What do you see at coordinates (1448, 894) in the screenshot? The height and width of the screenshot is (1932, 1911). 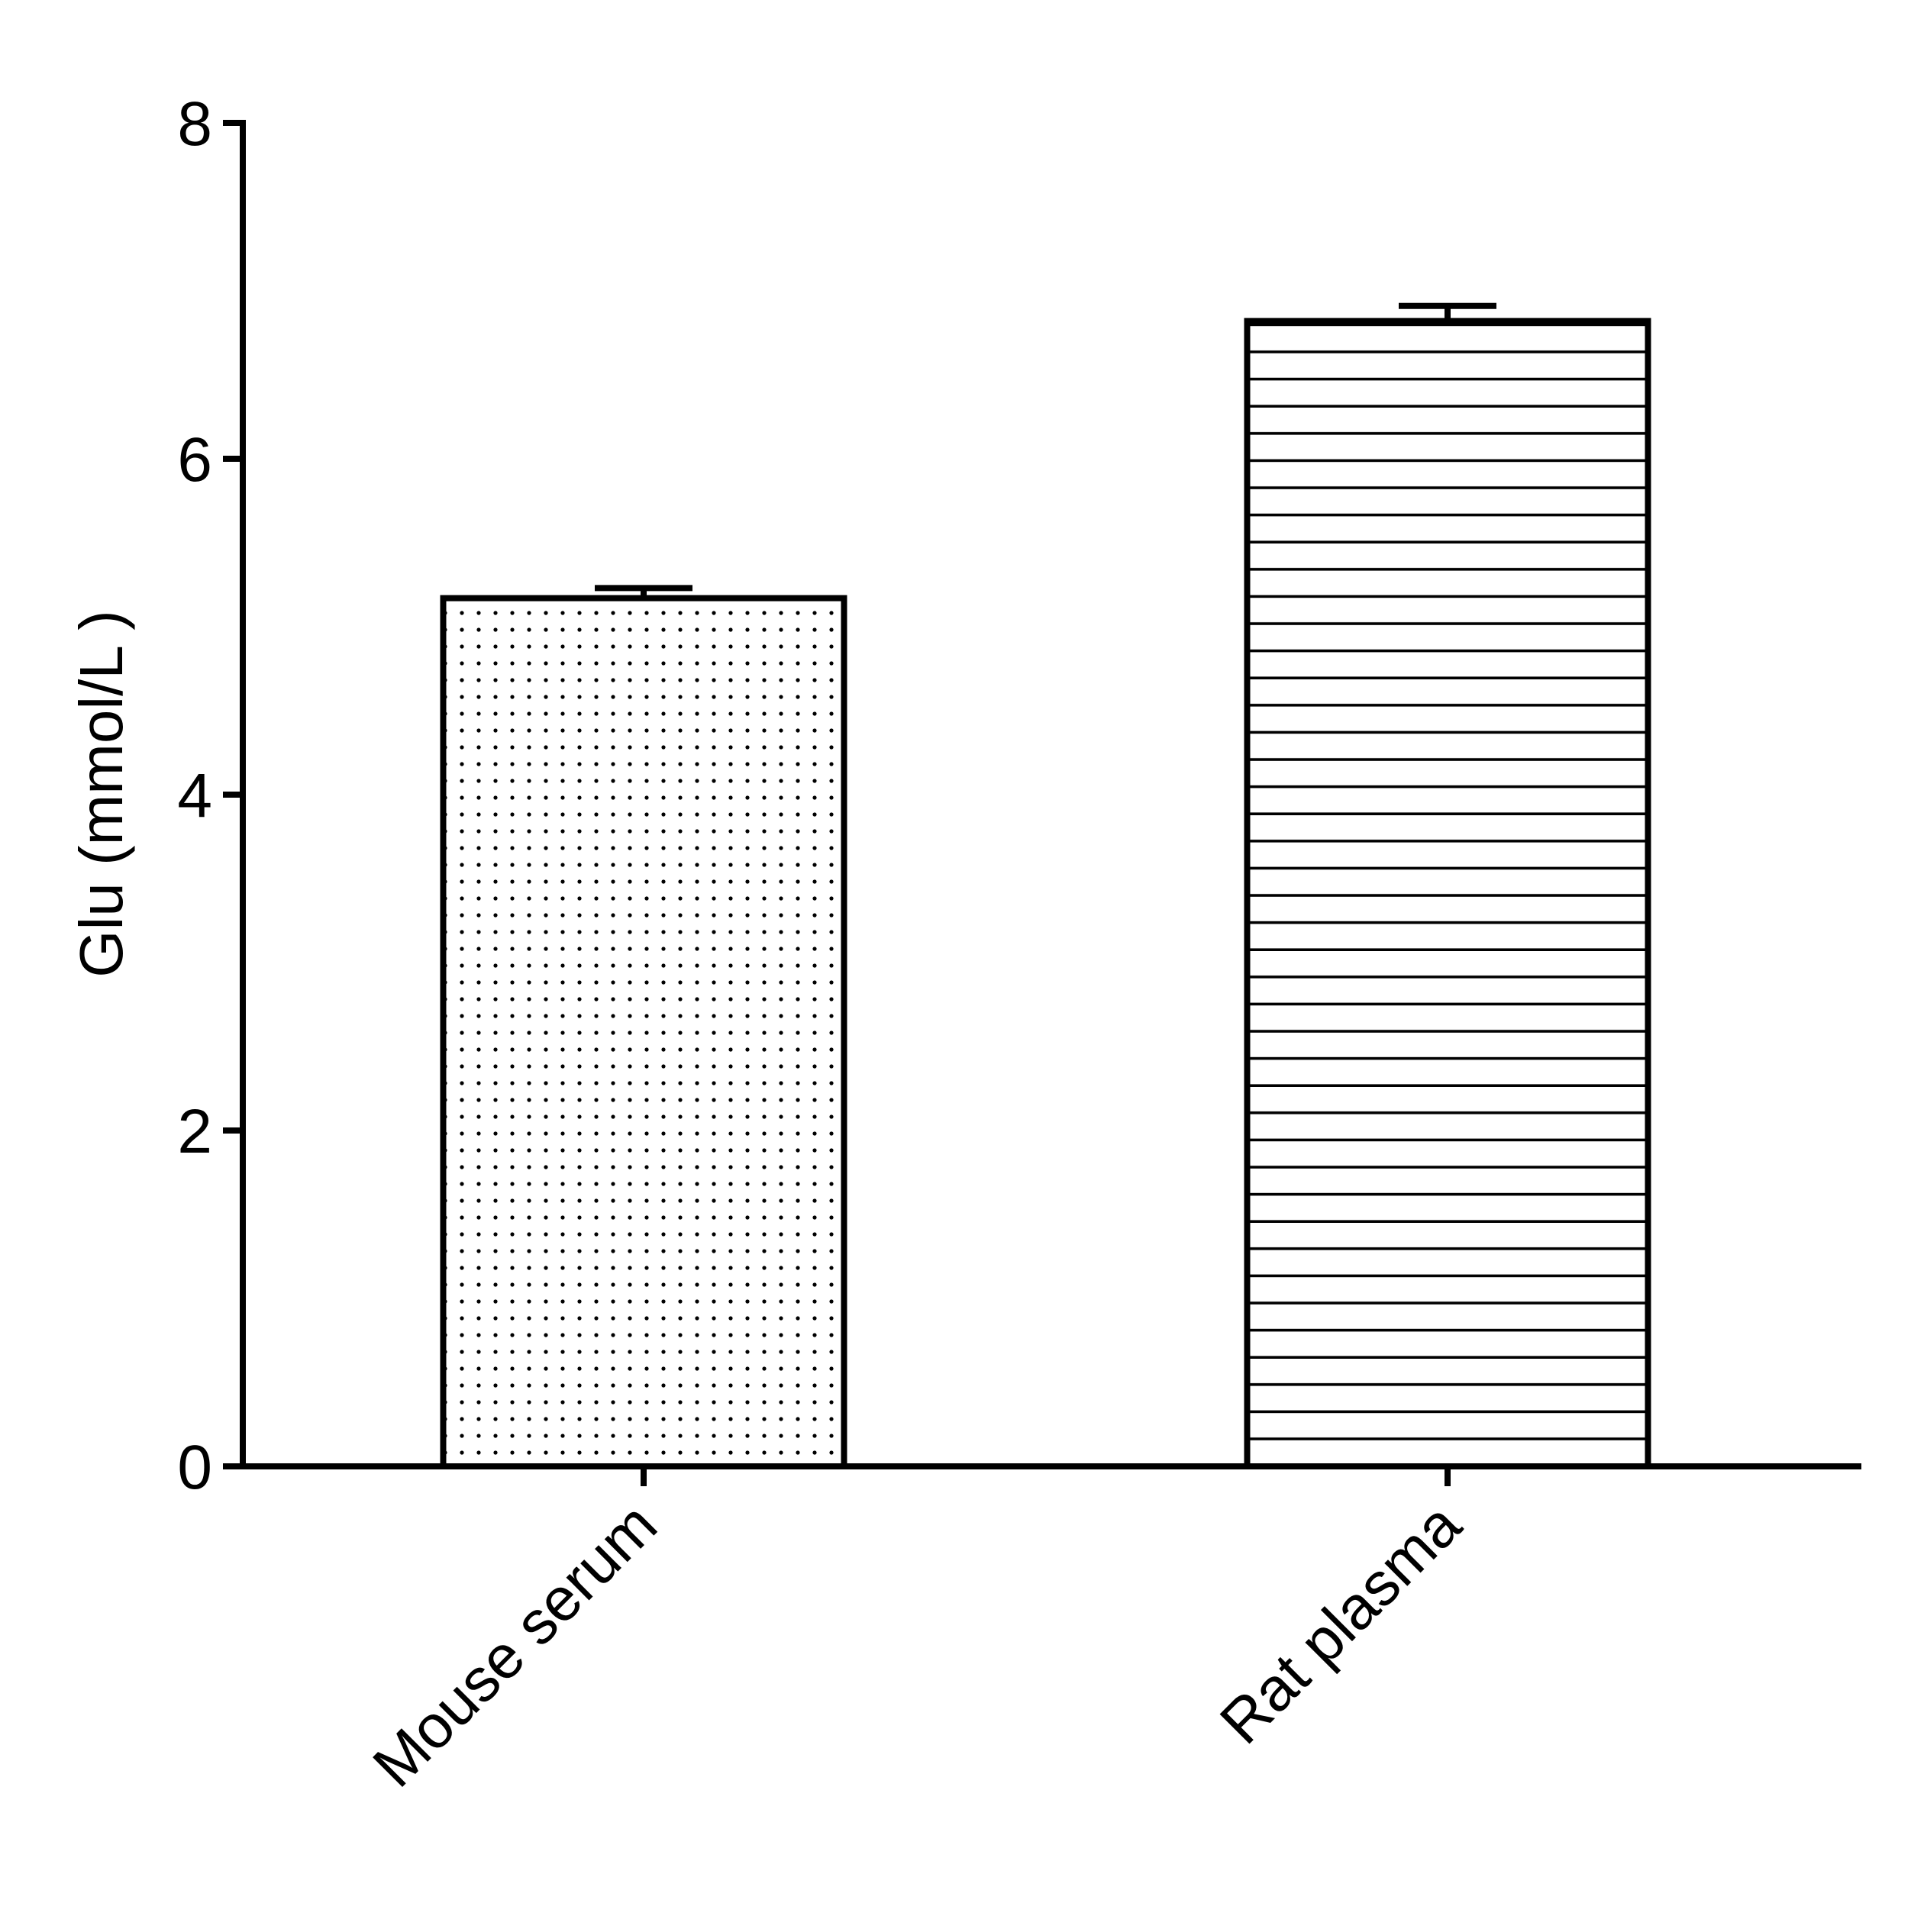 I see `bar-rat-plasma` at bounding box center [1448, 894].